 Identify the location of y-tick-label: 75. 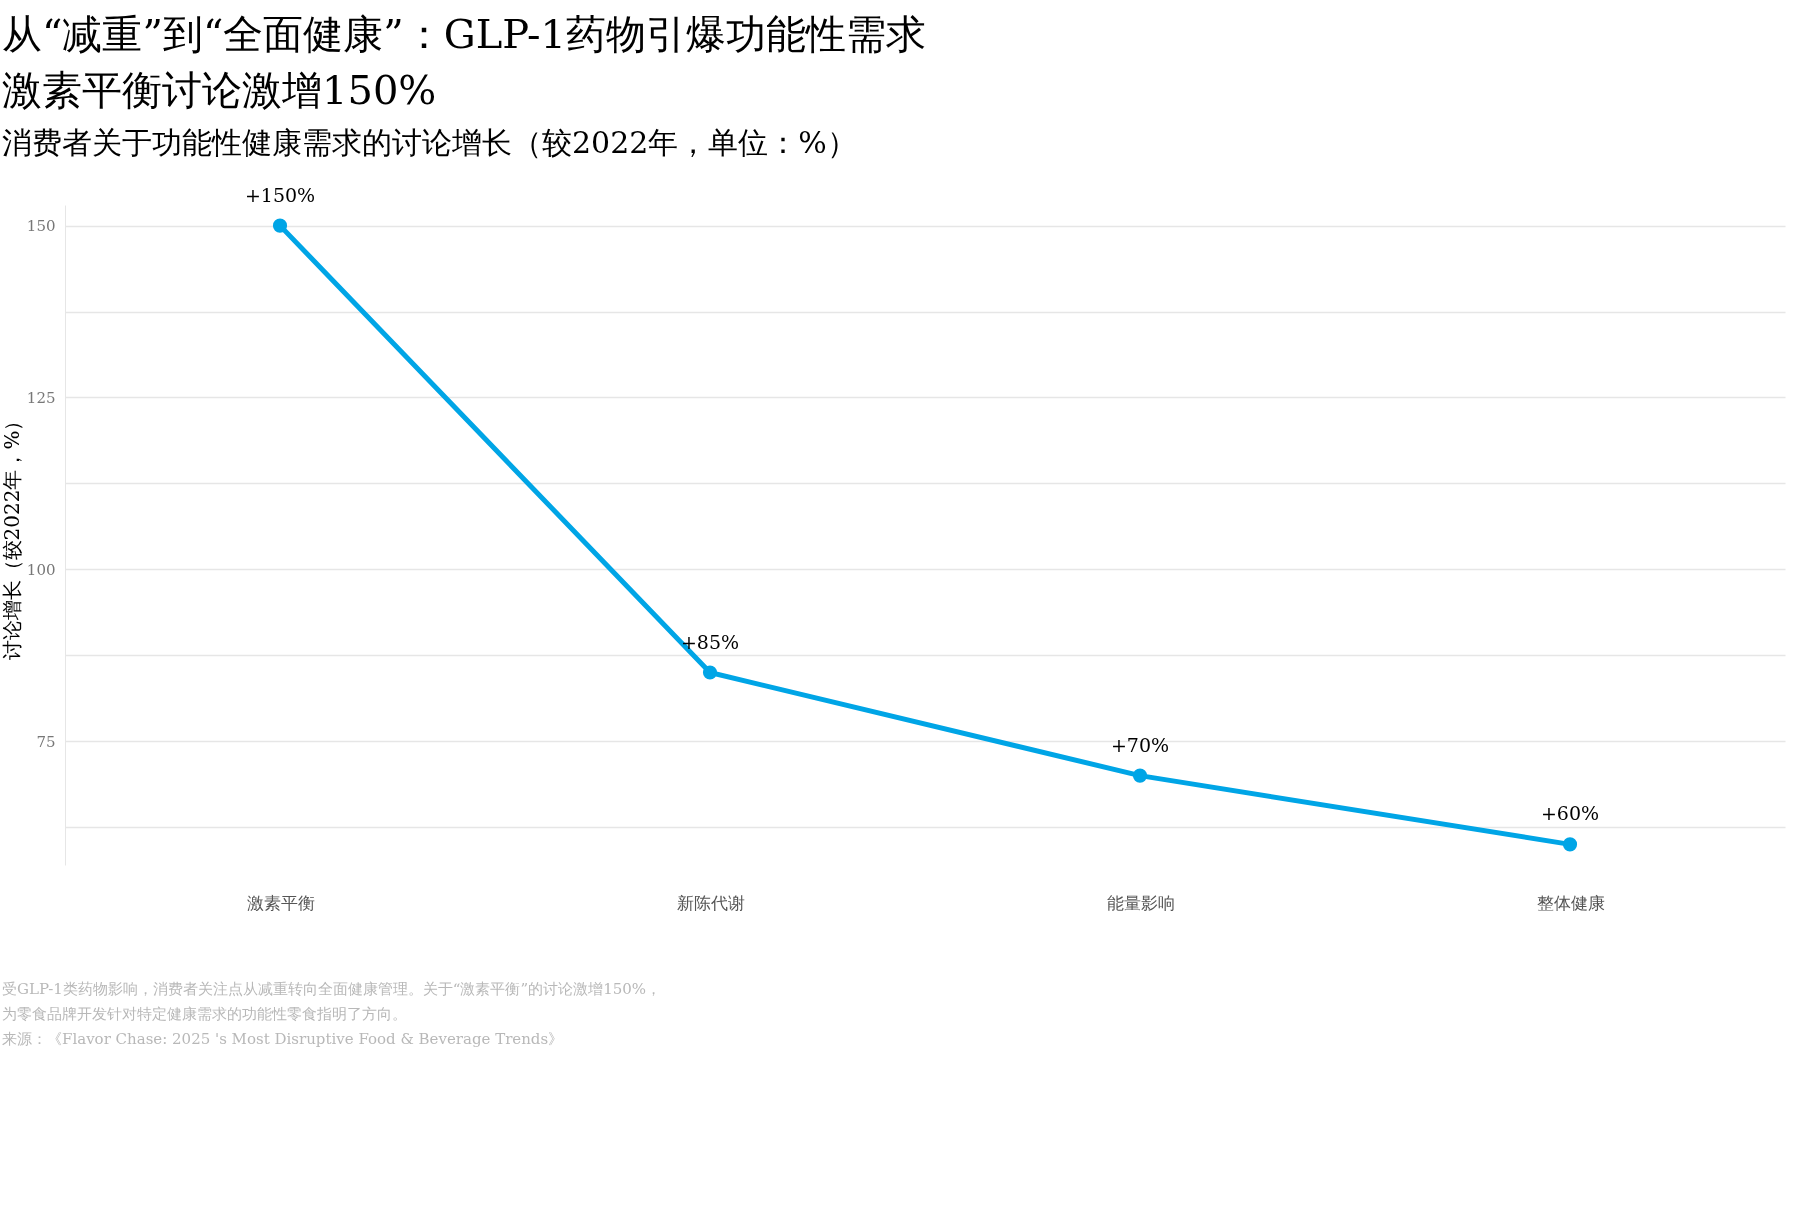
(46, 741).